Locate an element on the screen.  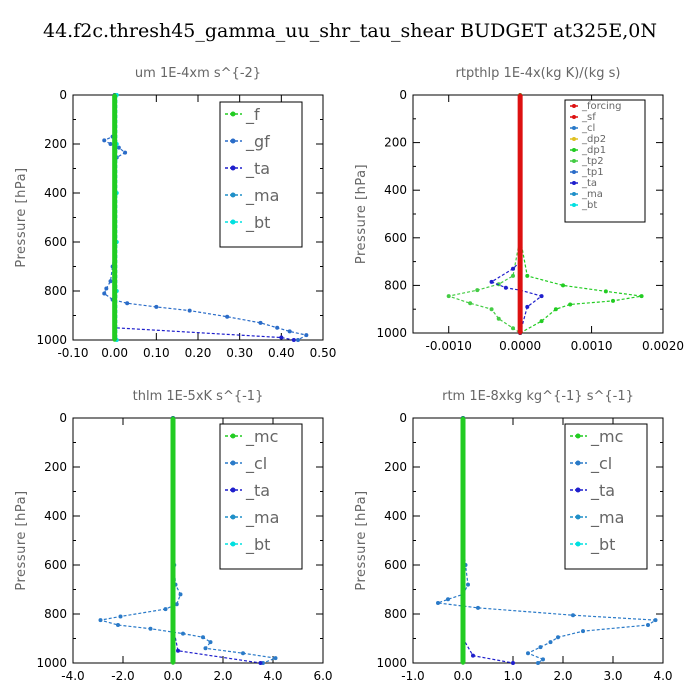
legend-marker-tp1 is located at coordinates (574, 172).